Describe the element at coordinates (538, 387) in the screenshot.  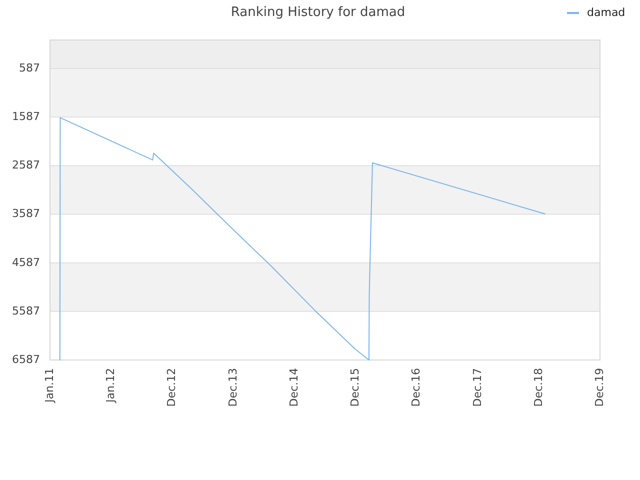
I see `x-tick-label: Dec.18` at that location.